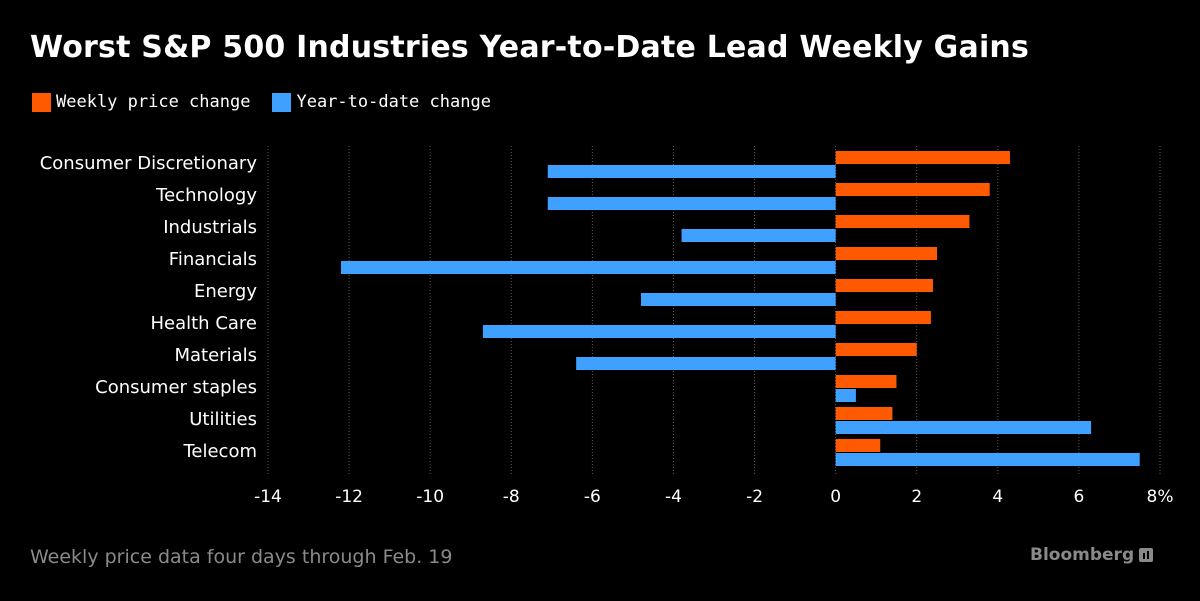 The height and width of the screenshot is (601, 1200). What do you see at coordinates (41, 102) in the screenshot?
I see `legend-swatch-weekly` at bounding box center [41, 102].